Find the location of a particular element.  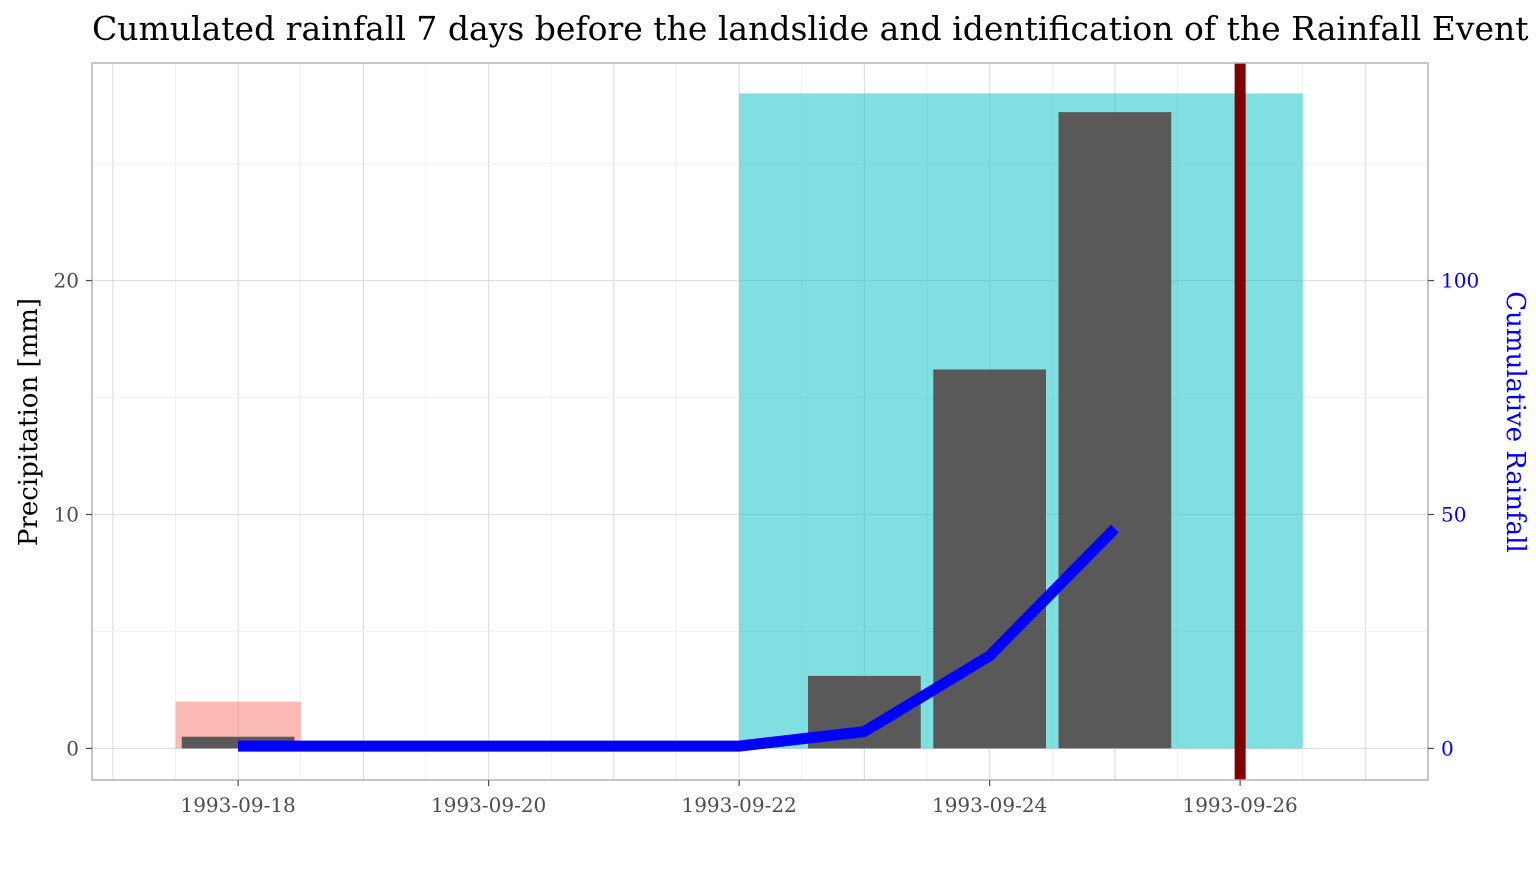

y2-axis-title: Cumulative Rainfall is located at coordinates (1515, 421).